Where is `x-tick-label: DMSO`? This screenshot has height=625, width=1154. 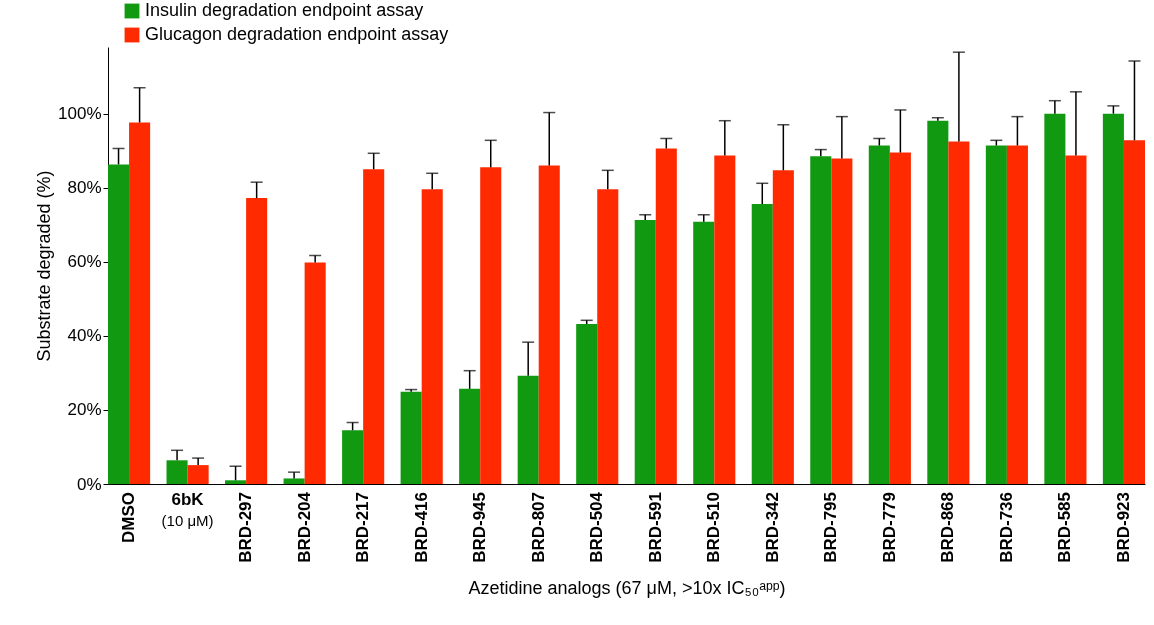
x-tick-label: DMSO is located at coordinates (129, 517).